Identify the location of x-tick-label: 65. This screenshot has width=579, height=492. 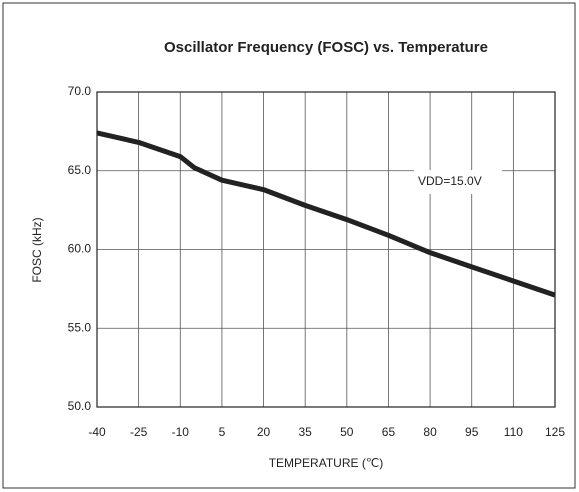
(389, 432).